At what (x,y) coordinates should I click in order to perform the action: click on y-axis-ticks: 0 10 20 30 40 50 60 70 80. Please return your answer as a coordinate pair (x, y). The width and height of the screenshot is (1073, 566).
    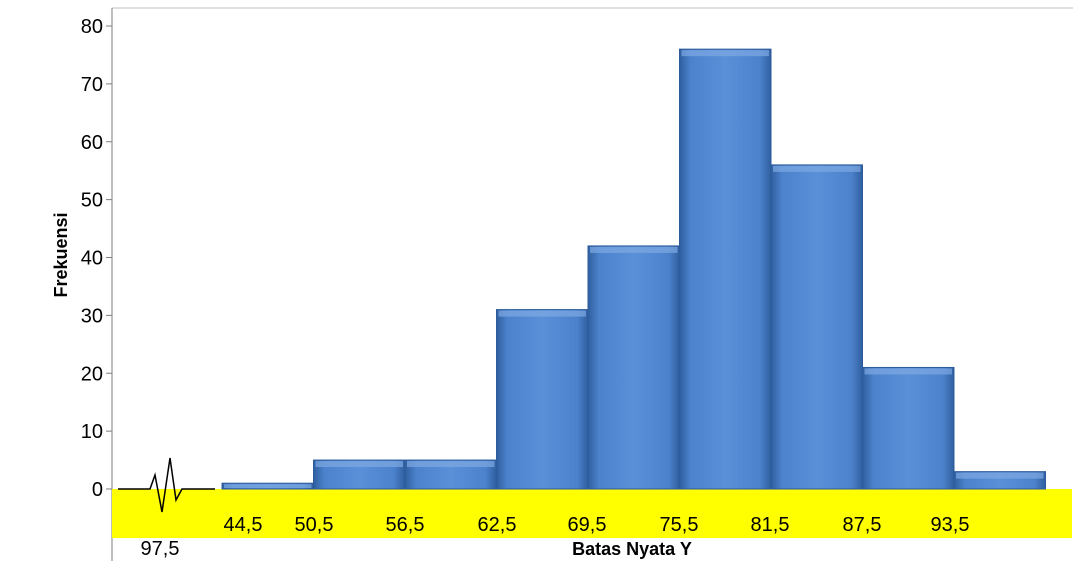
    Looking at the image, I should click on (96, 258).